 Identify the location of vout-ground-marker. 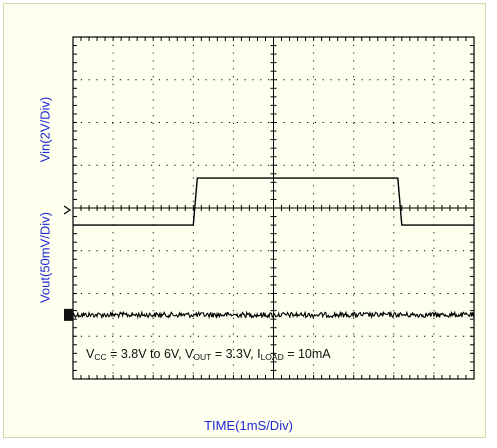
(68, 314).